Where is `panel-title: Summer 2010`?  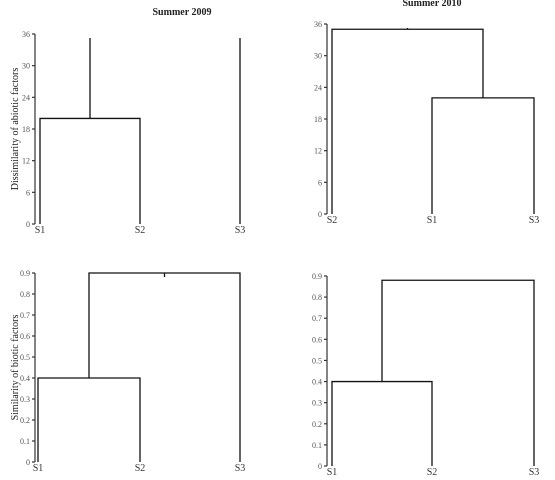 panel-title: Summer 2010 is located at coordinates (432, 4).